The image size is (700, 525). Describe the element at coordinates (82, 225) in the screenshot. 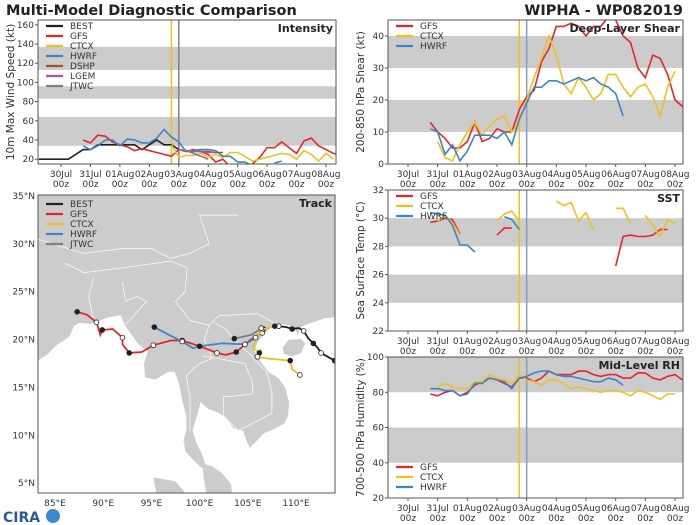

I see `legend-label: CTCX` at that location.